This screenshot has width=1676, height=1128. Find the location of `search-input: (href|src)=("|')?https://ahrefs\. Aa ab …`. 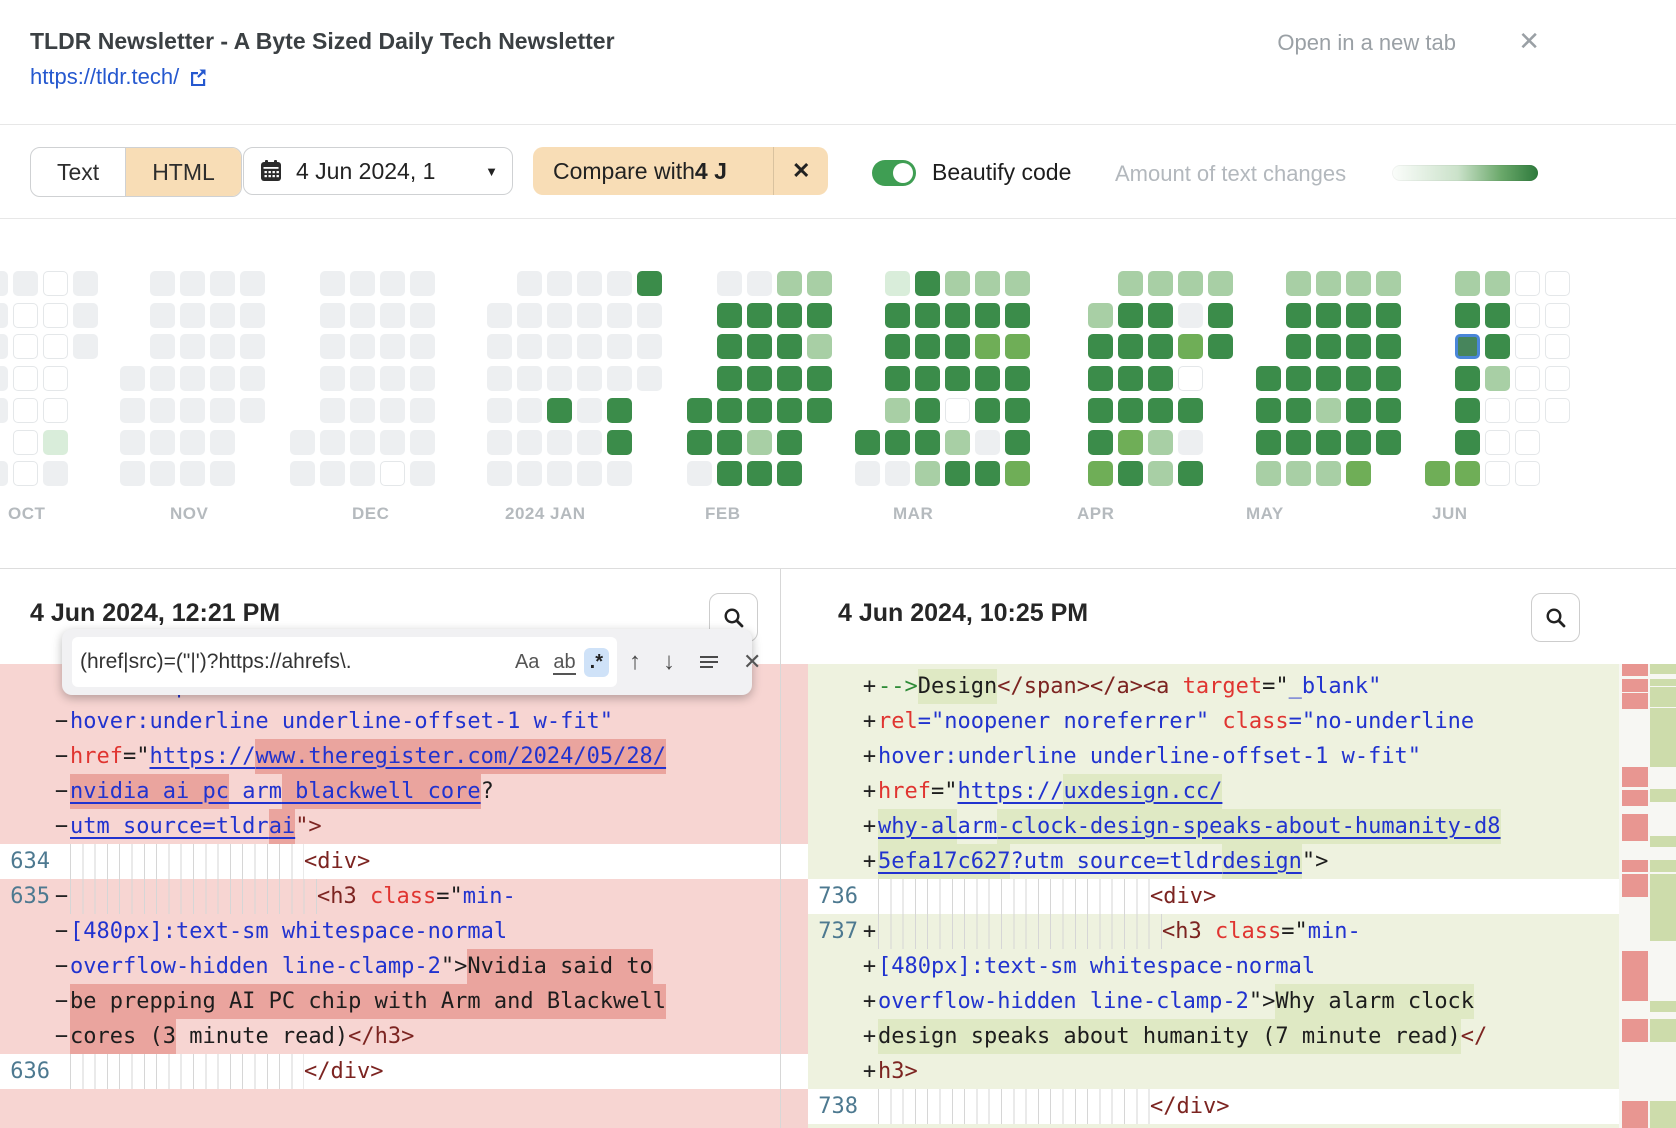

search-input: (href|src)=("|')?https://ahrefs\. Aa ab … is located at coordinates (344, 662).